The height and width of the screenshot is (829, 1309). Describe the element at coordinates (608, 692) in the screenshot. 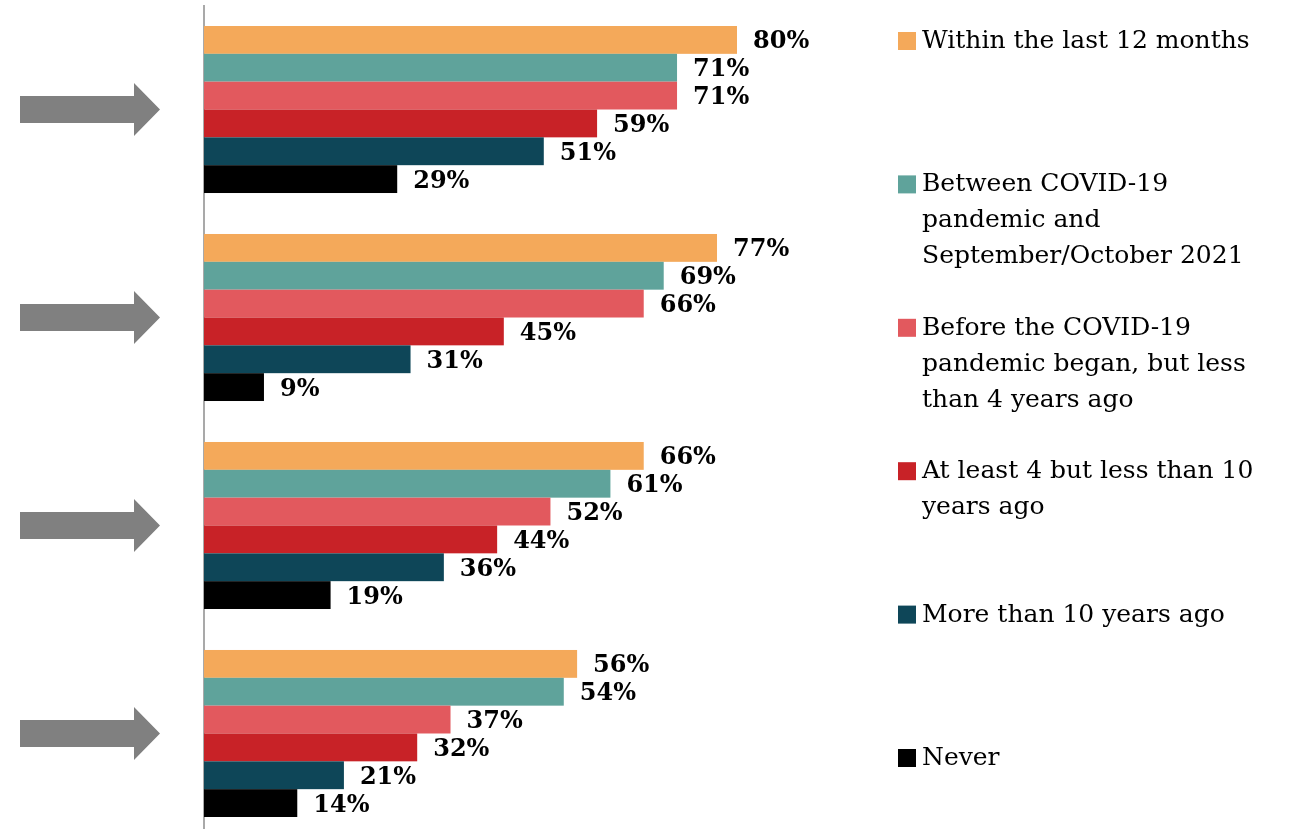

I see `data-label: 54%` at that location.